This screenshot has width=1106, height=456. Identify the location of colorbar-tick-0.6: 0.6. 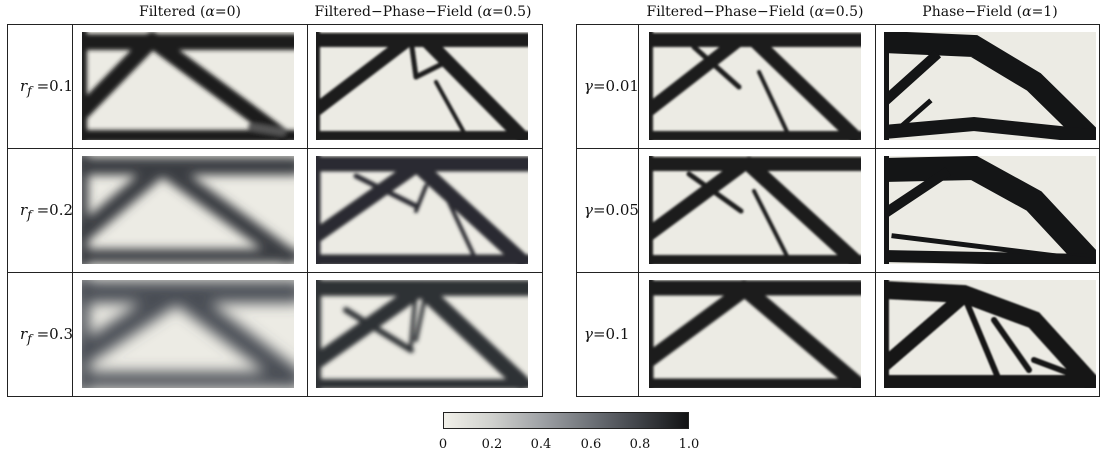
(591, 444).